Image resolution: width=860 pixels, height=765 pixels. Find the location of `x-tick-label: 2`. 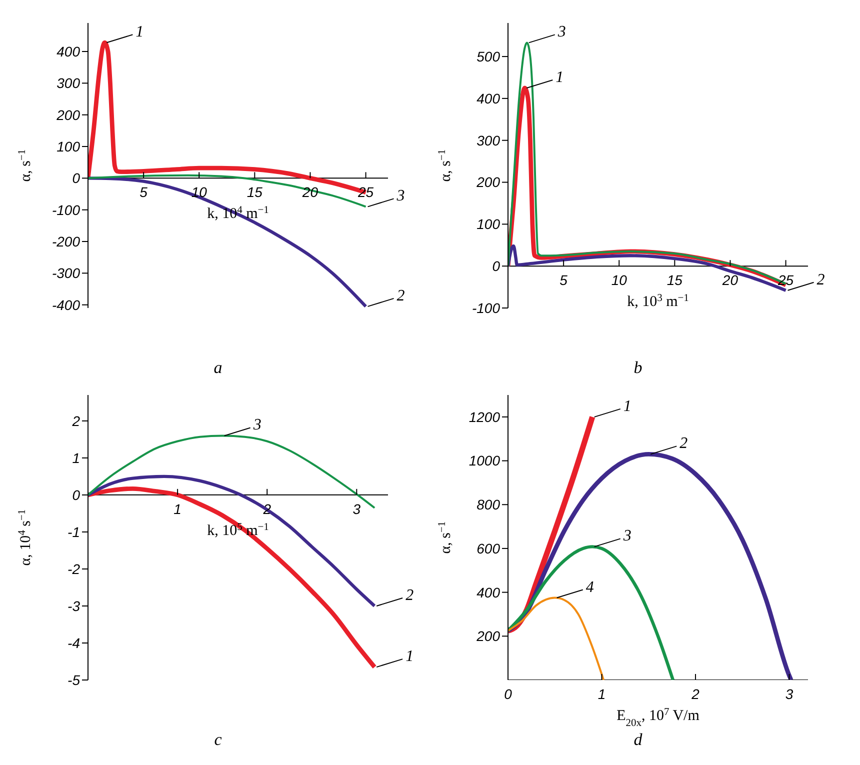

x-tick-label: 2 is located at coordinates (695, 694).